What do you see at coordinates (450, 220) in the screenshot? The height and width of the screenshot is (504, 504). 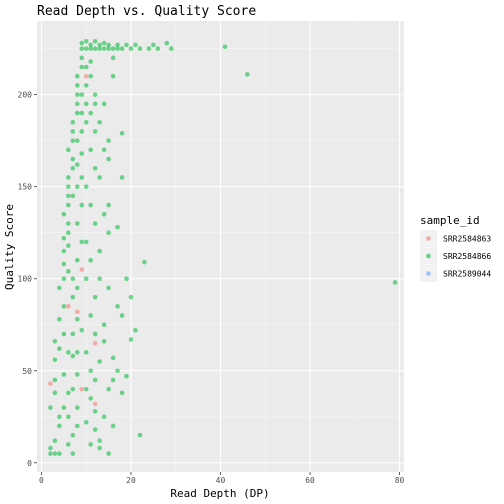 I see `legend-title: sample_id` at bounding box center [450, 220].